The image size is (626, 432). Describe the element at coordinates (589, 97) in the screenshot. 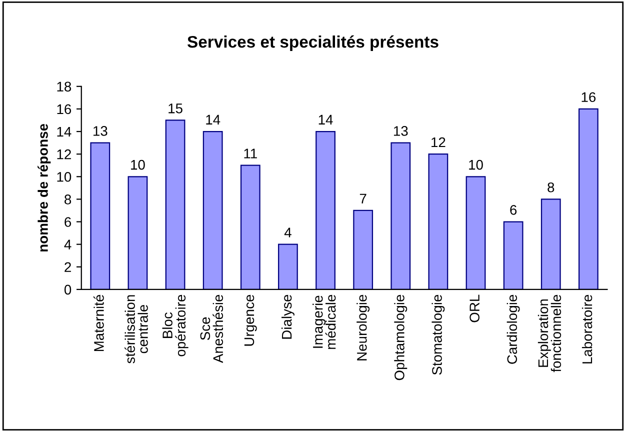

I see `data-label: 16` at that location.